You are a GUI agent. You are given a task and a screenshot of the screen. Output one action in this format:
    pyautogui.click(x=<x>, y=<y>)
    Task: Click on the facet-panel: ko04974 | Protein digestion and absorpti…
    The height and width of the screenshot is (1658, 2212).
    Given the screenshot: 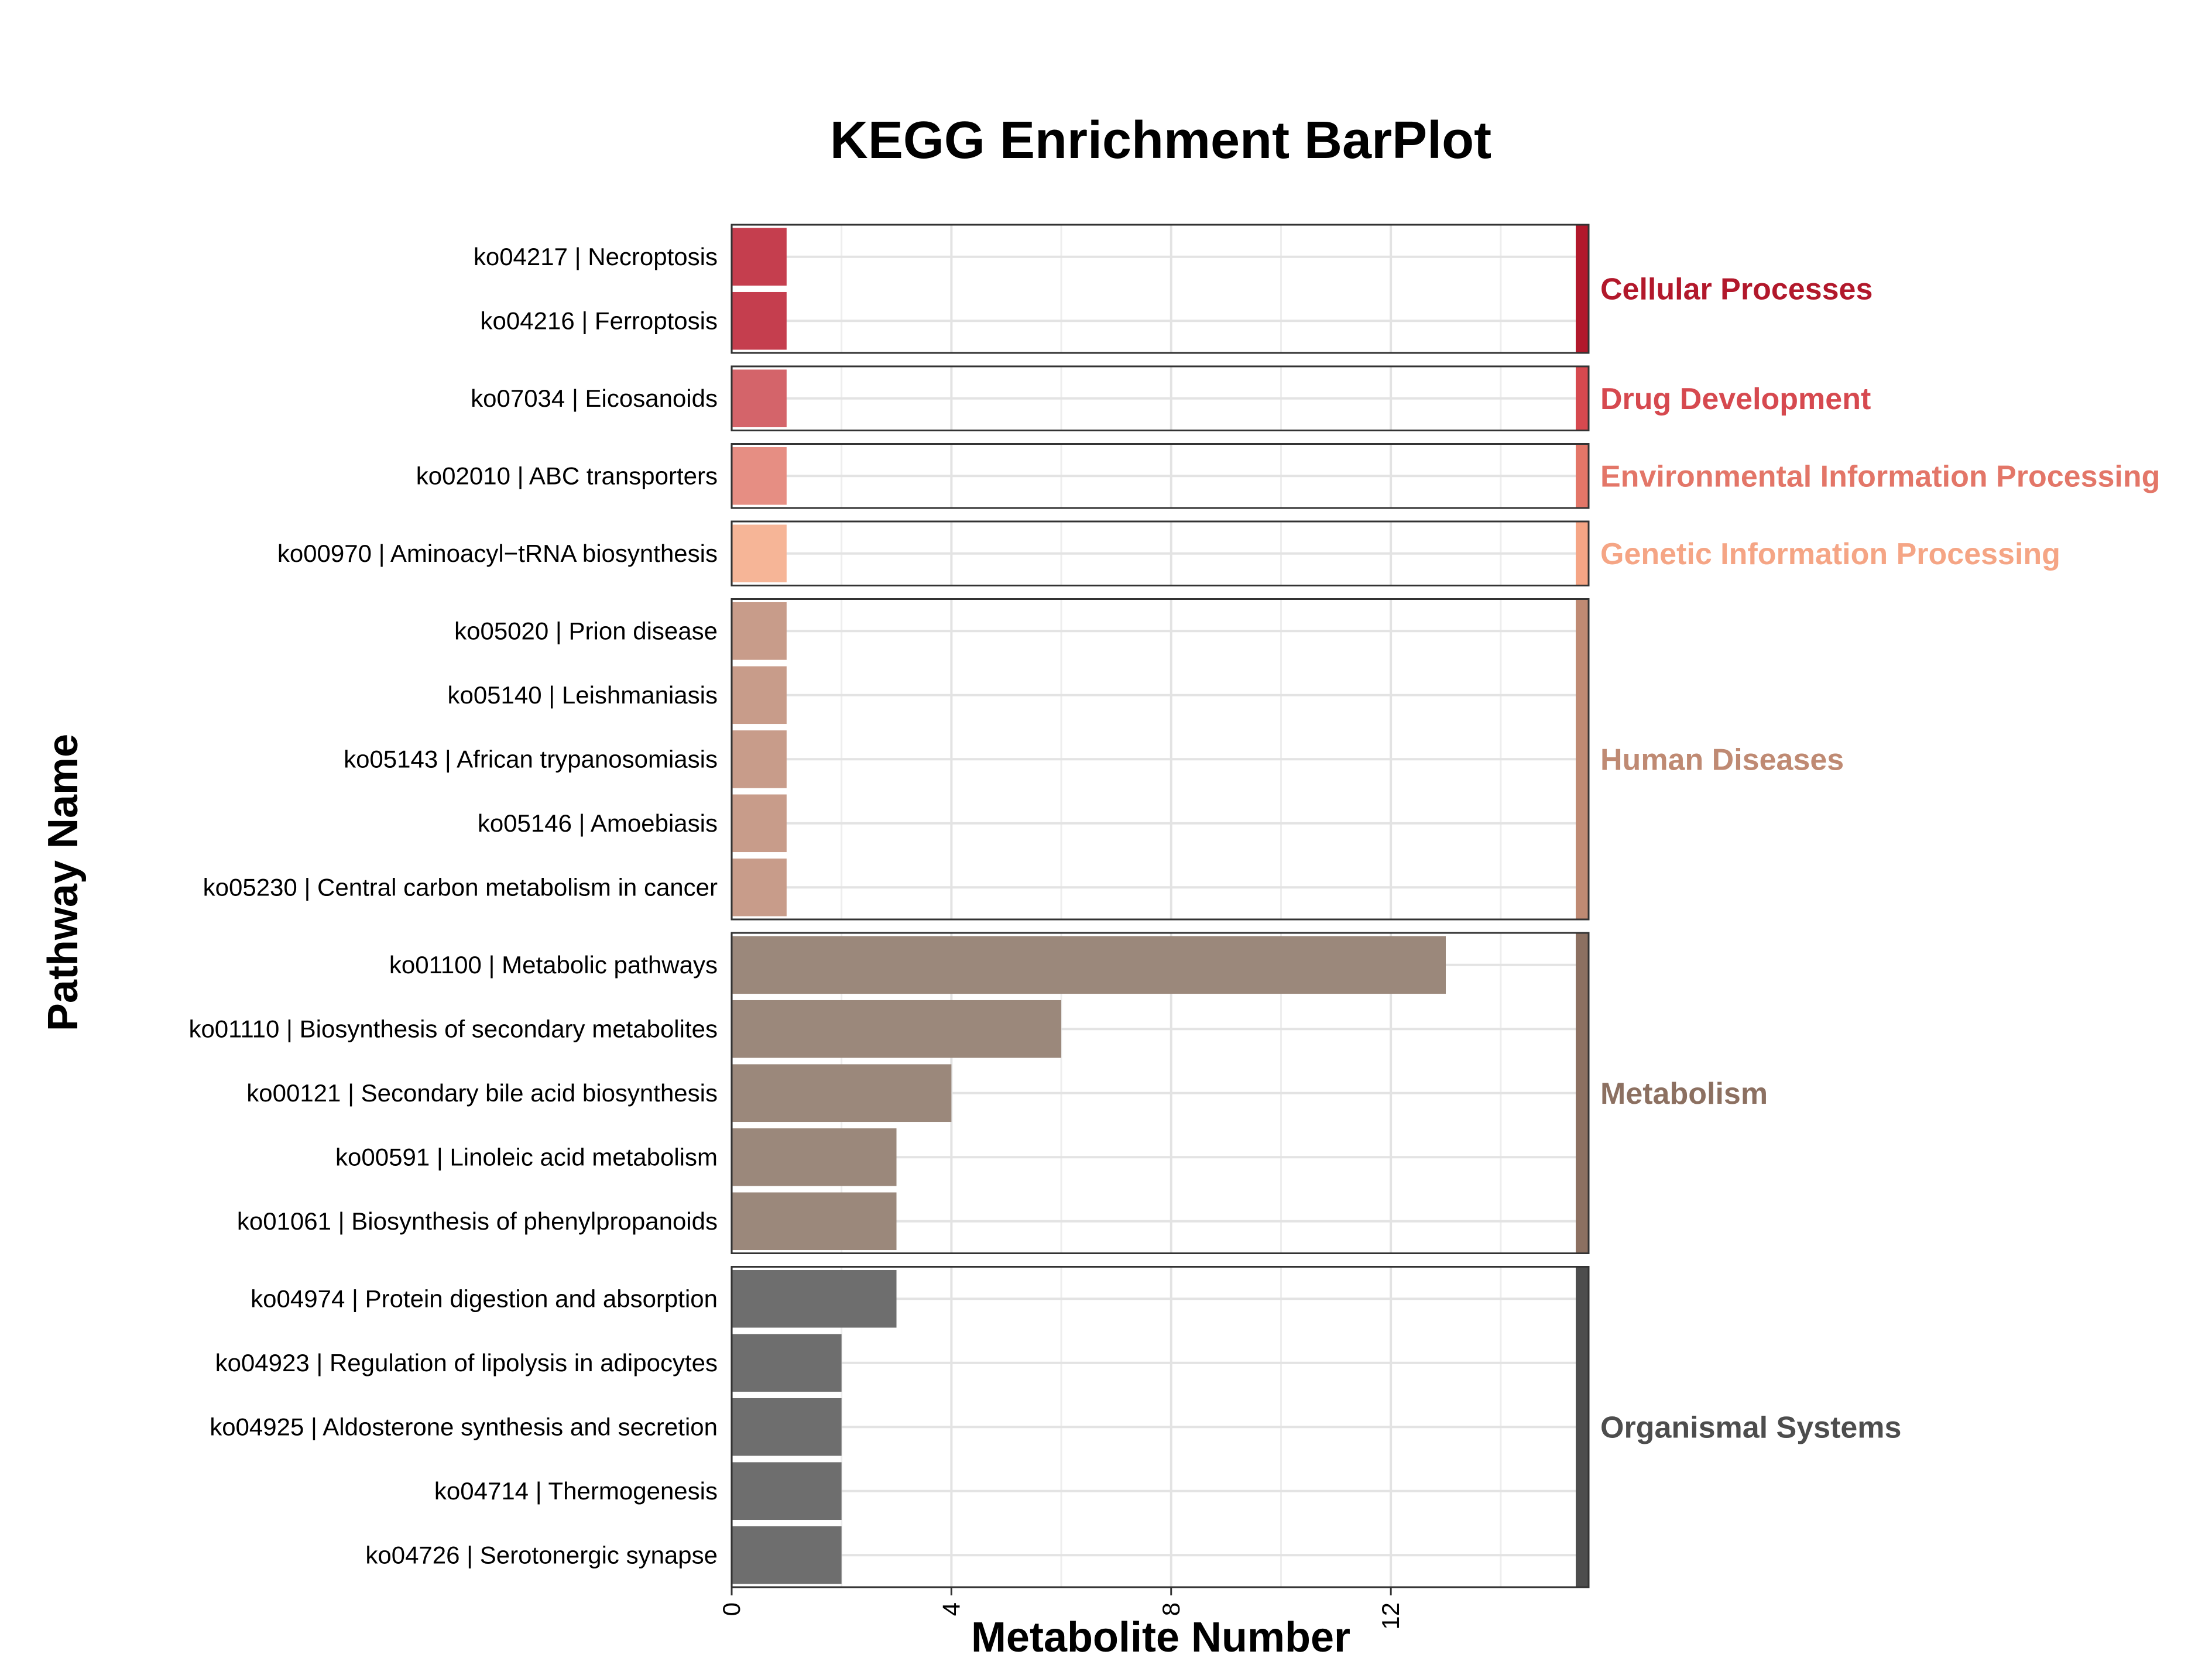 What is the action you would take?
    pyautogui.click(x=1055, y=1427)
    